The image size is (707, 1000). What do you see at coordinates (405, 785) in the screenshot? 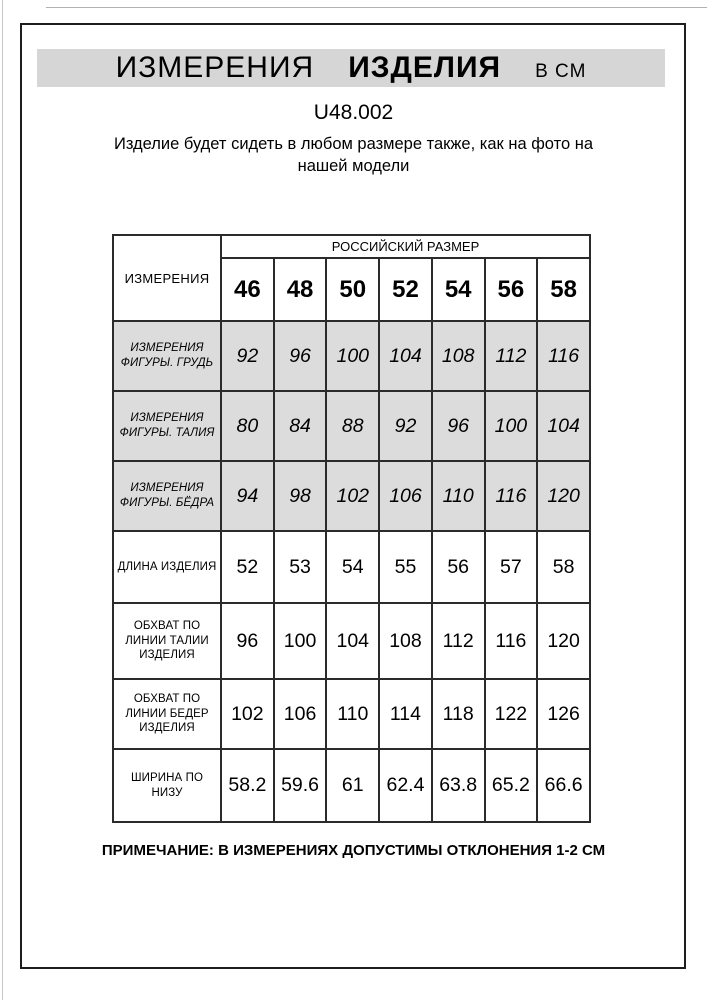
I see `value-cell: 62.4` at bounding box center [405, 785].